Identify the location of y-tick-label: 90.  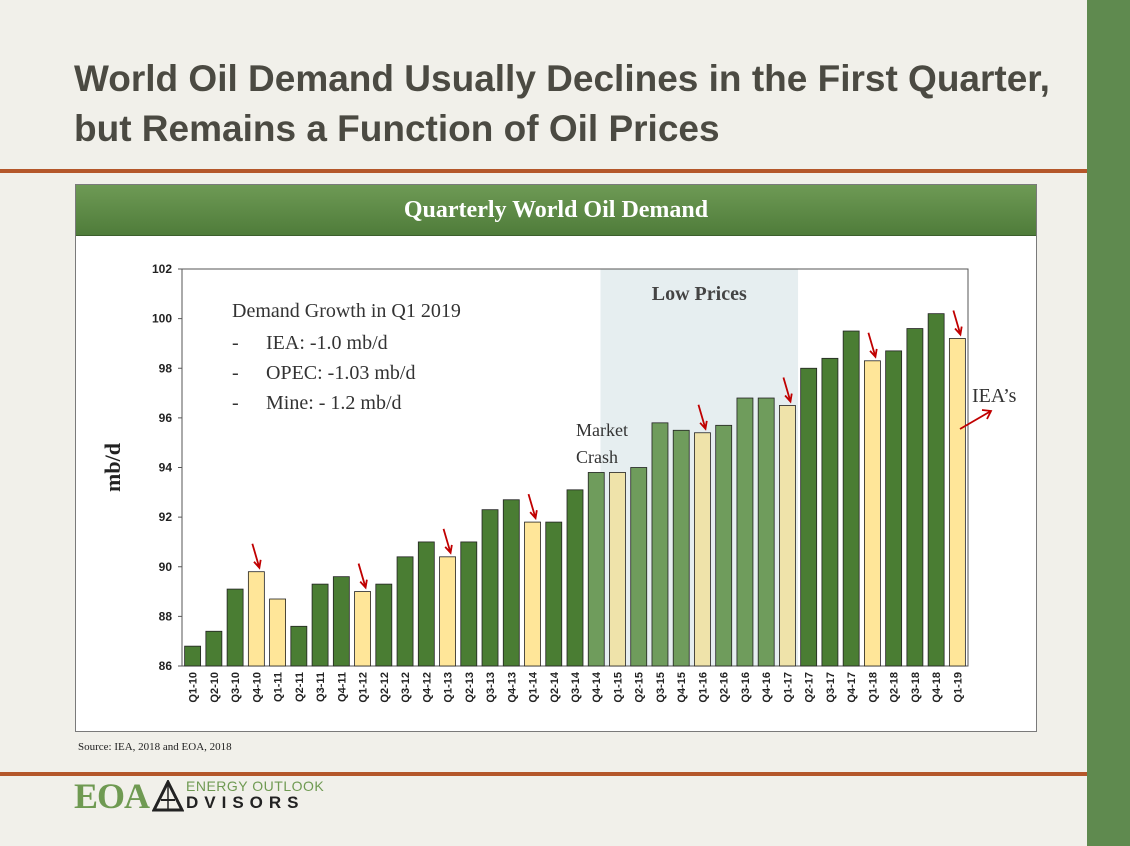
(166, 567).